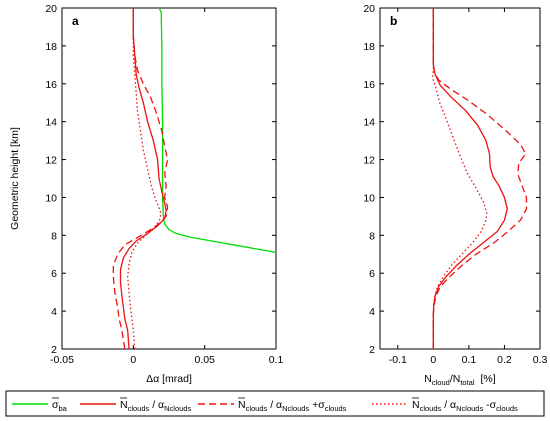 This screenshot has height=421, width=550. I want to click on panel-b-series, so click(479, 178).